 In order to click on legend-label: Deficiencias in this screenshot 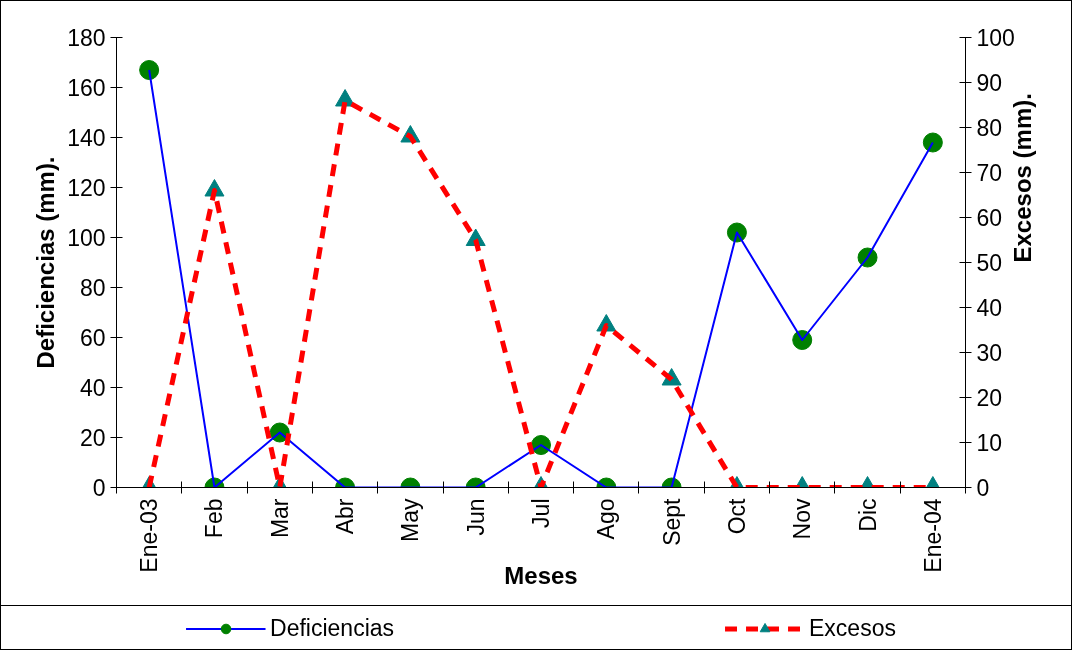, I will do `click(332, 628)`.